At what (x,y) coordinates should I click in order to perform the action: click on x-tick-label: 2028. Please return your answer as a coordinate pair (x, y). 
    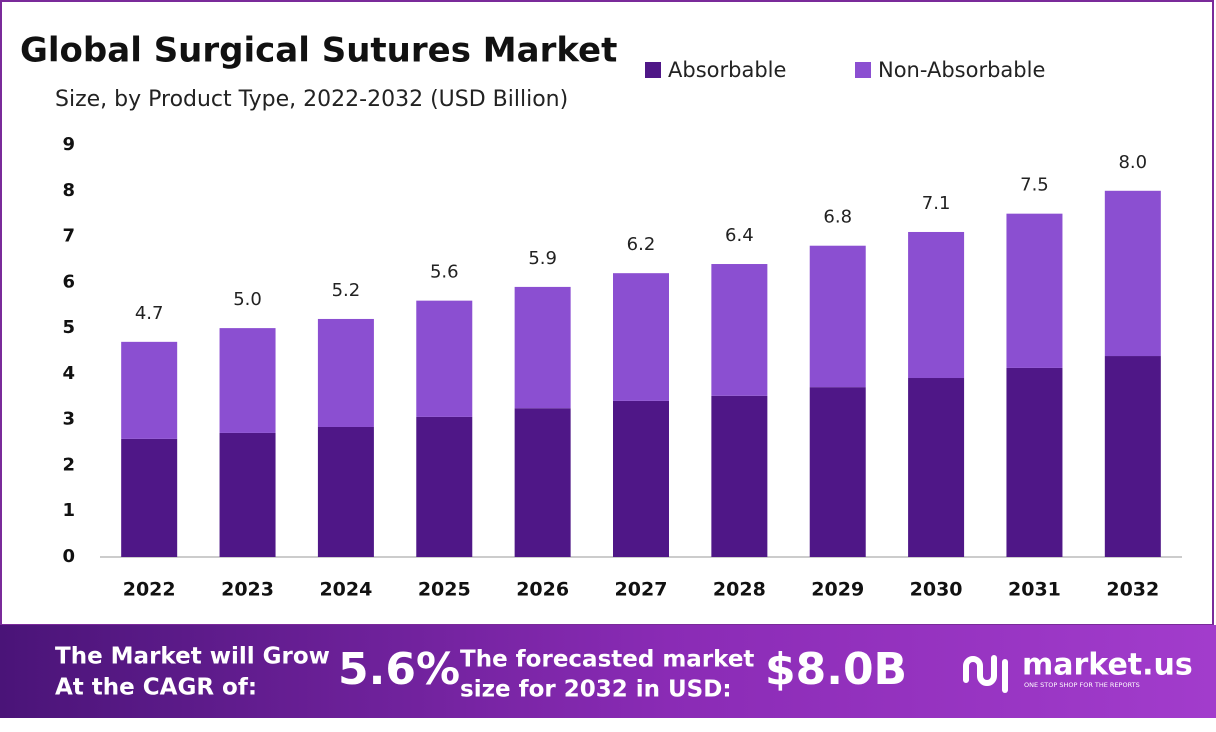
    Looking at the image, I should click on (739, 590).